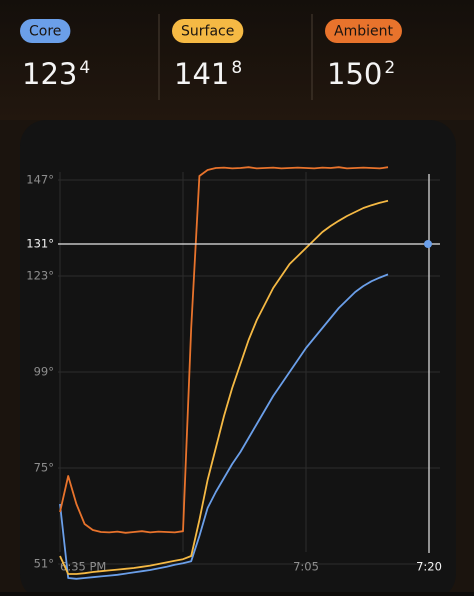 The width and height of the screenshot is (474, 596). What do you see at coordinates (236, 68) in the screenshot?
I see `current-decimal: 8` at bounding box center [236, 68].